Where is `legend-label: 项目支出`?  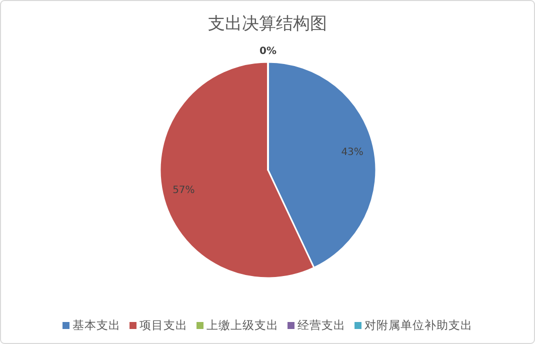 legend-label: 项目支出 is located at coordinates (164, 325).